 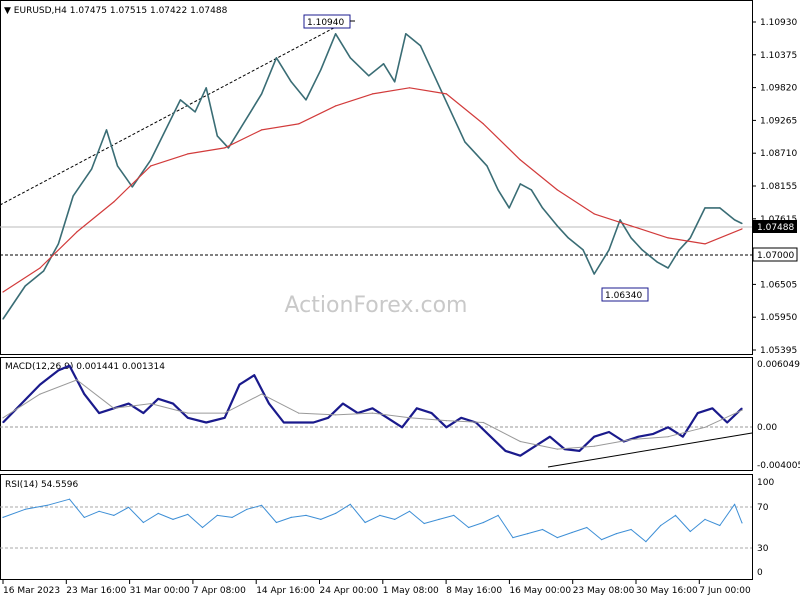 What do you see at coordinates (376, 305) in the screenshot?
I see `watermark: ActionForex.com` at bounding box center [376, 305].